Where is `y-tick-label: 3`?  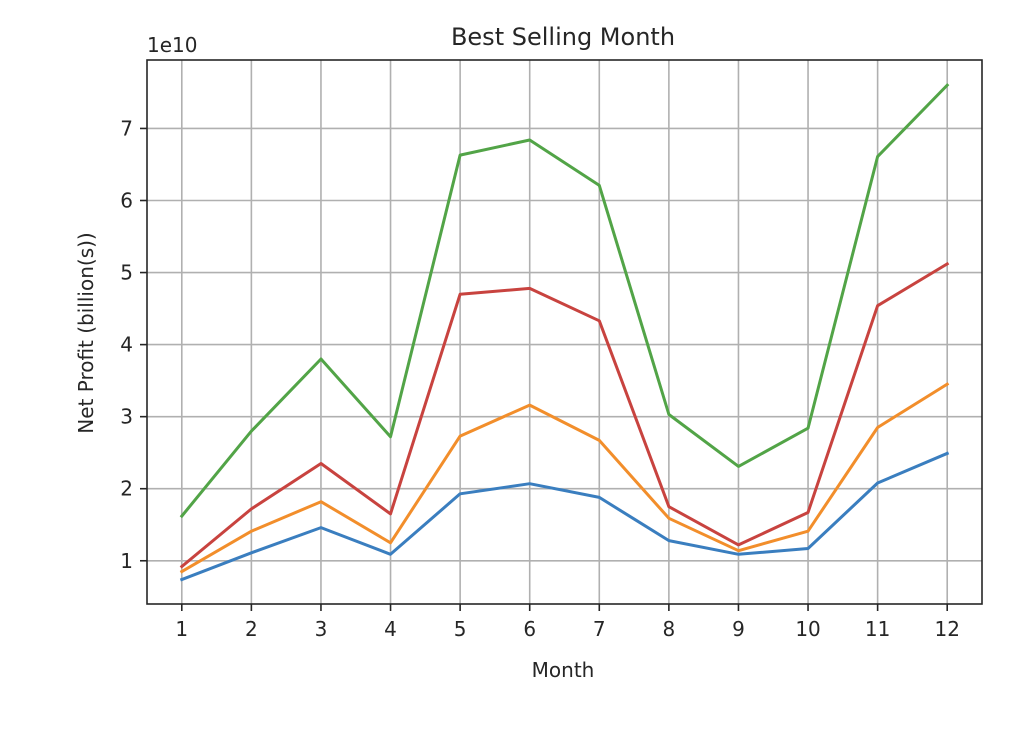
y-tick-label: 3 is located at coordinates (126, 417).